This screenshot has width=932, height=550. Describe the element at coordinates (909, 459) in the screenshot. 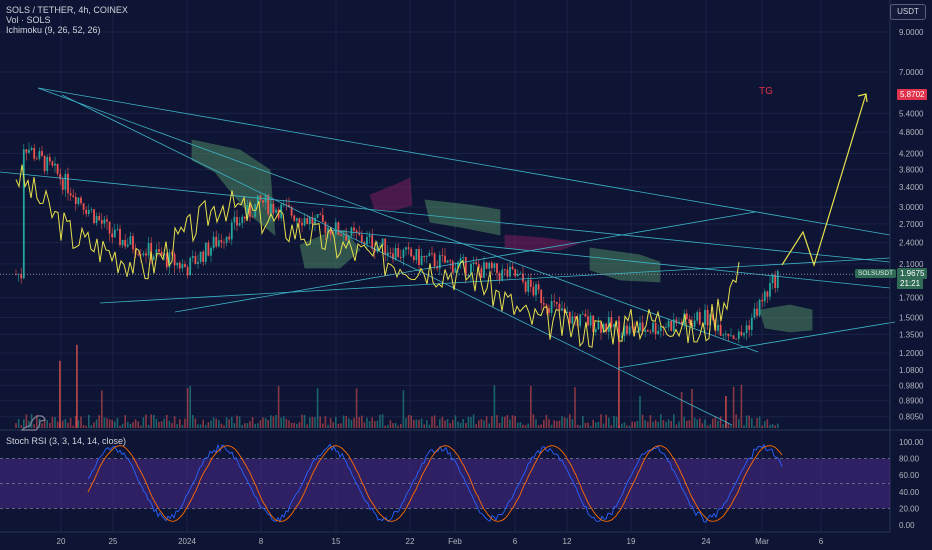

I see `stoch-tick-label: 80.00` at that location.